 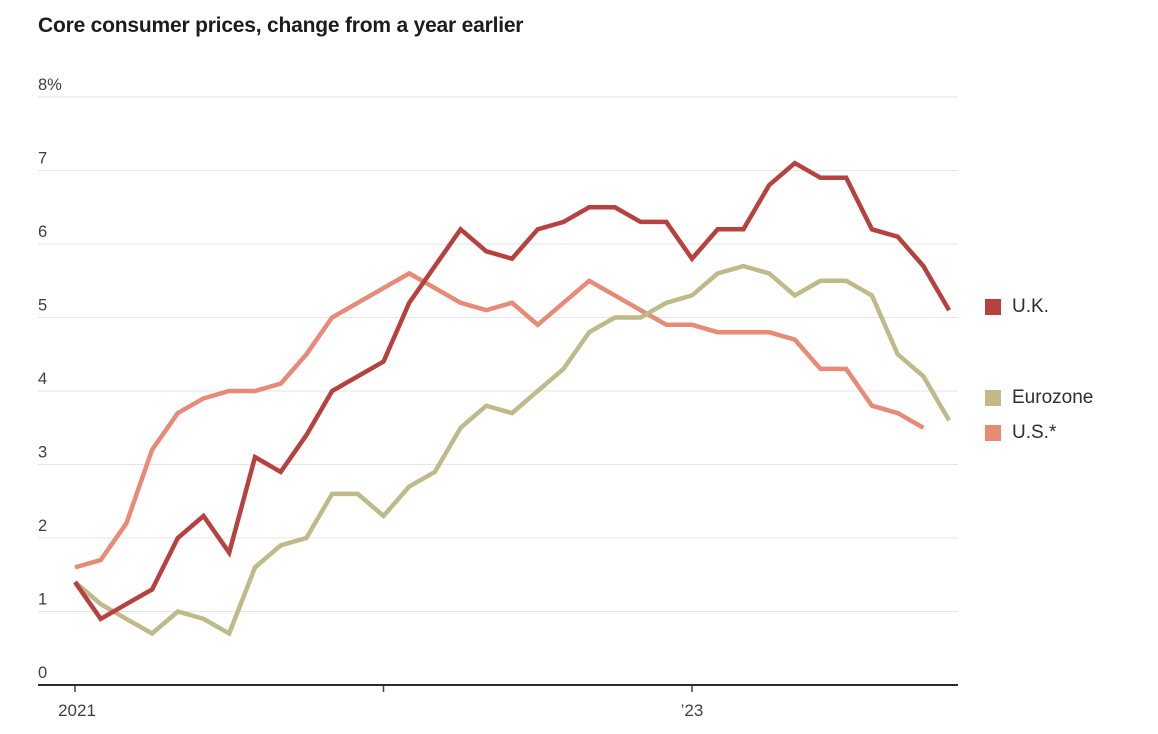 What do you see at coordinates (383, 689) in the screenshot?
I see `x-axis-ticks` at bounding box center [383, 689].